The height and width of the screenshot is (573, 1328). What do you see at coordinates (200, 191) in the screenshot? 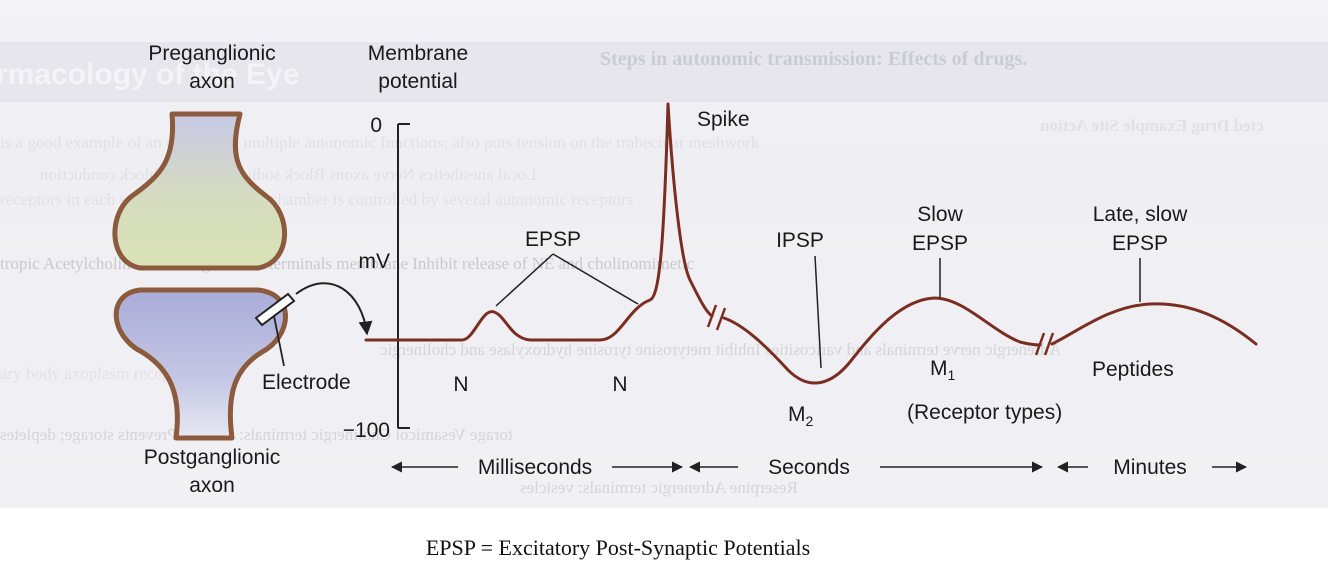
I see `preganglionic-axon-shape` at bounding box center [200, 191].